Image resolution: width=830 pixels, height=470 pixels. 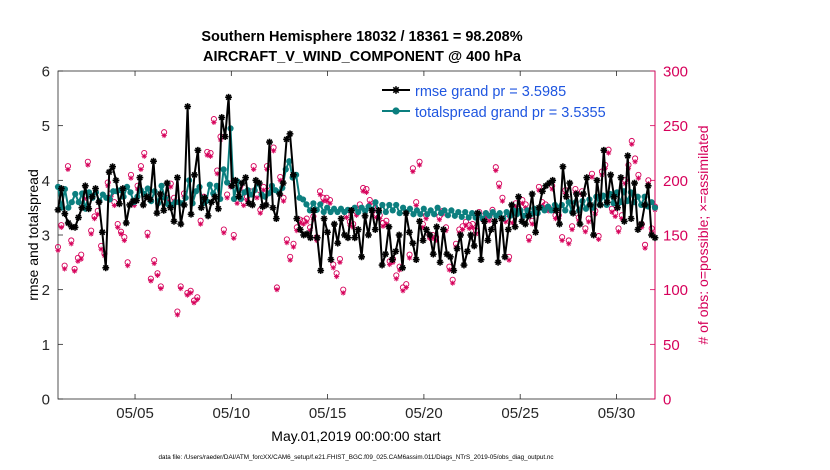 I want to click on y-axis-right: 0 50 100 150 200 250 300, so click(x=669, y=236).